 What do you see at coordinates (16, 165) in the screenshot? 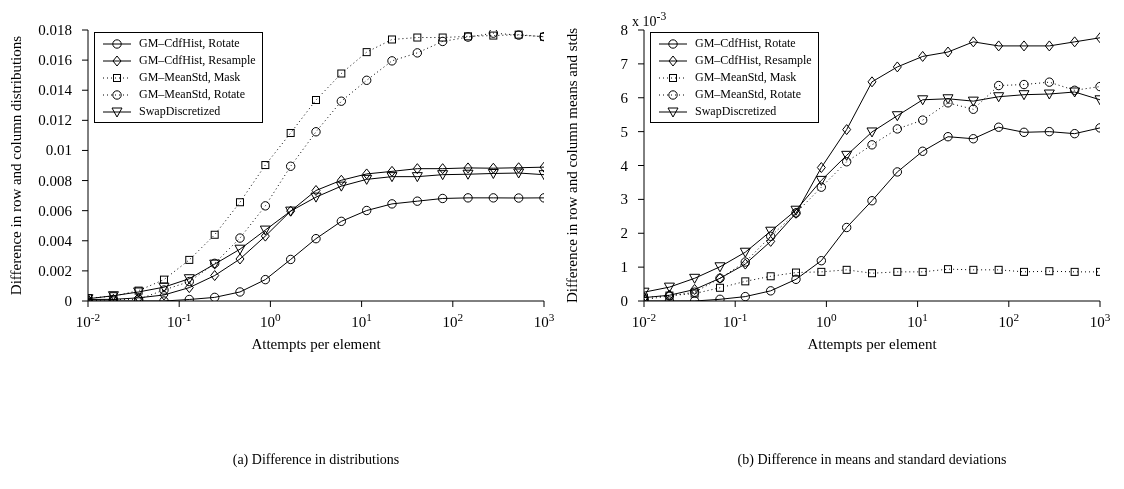
I see `y-axis-title: Difference in row and column distributions` at bounding box center [16, 165].